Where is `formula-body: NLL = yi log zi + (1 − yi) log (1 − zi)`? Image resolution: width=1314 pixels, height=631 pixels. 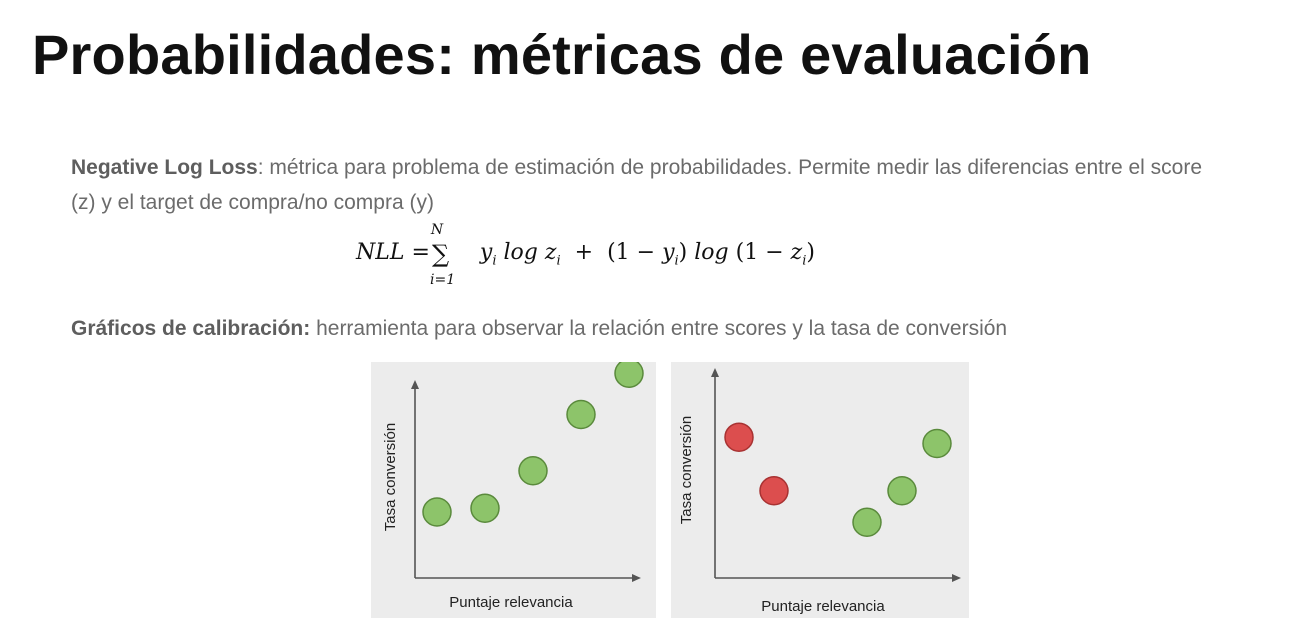
formula-body: NLL = yi log zi + (1 − yi) log (1 − zi) is located at coordinates (585, 254).